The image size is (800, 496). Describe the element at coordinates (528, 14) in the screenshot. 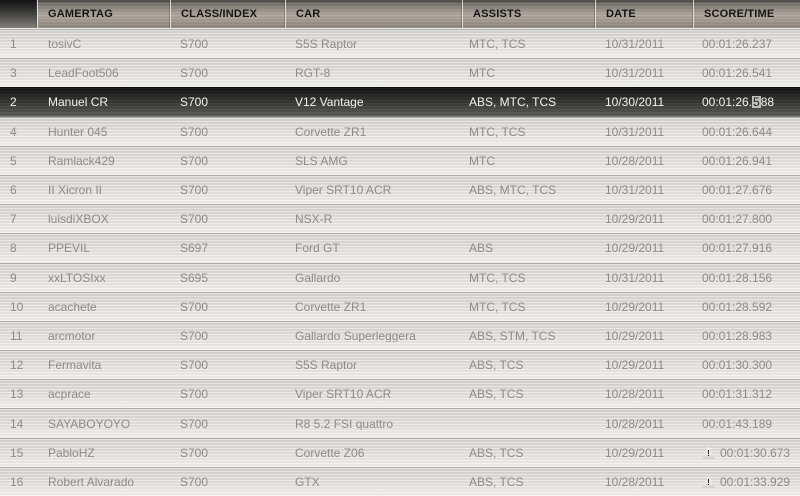

I see `column-header-assists: ASSISTS` at that location.